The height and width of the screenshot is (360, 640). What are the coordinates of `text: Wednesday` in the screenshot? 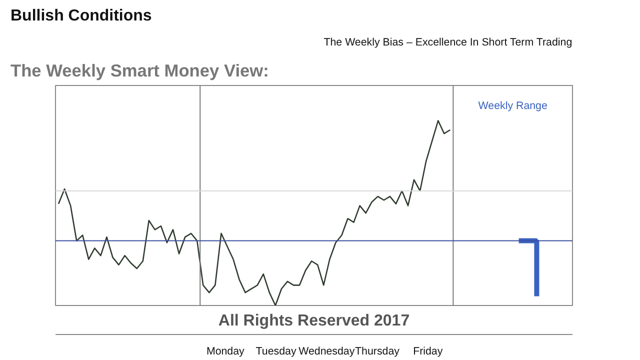 It's located at (327, 352).